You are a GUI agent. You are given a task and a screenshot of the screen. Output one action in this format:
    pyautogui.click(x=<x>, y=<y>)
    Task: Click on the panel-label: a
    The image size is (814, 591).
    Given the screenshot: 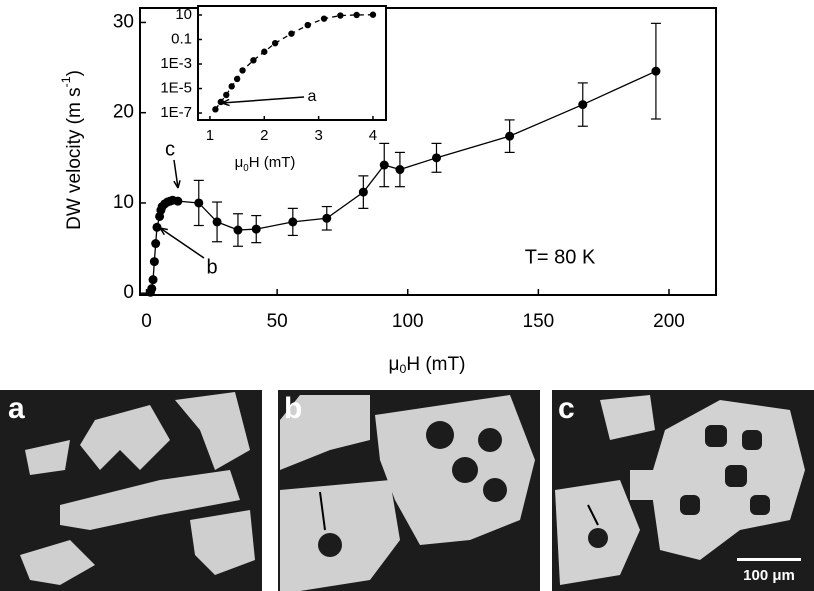 What is the action you would take?
    pyautogui.click(x=16, y=408)
    